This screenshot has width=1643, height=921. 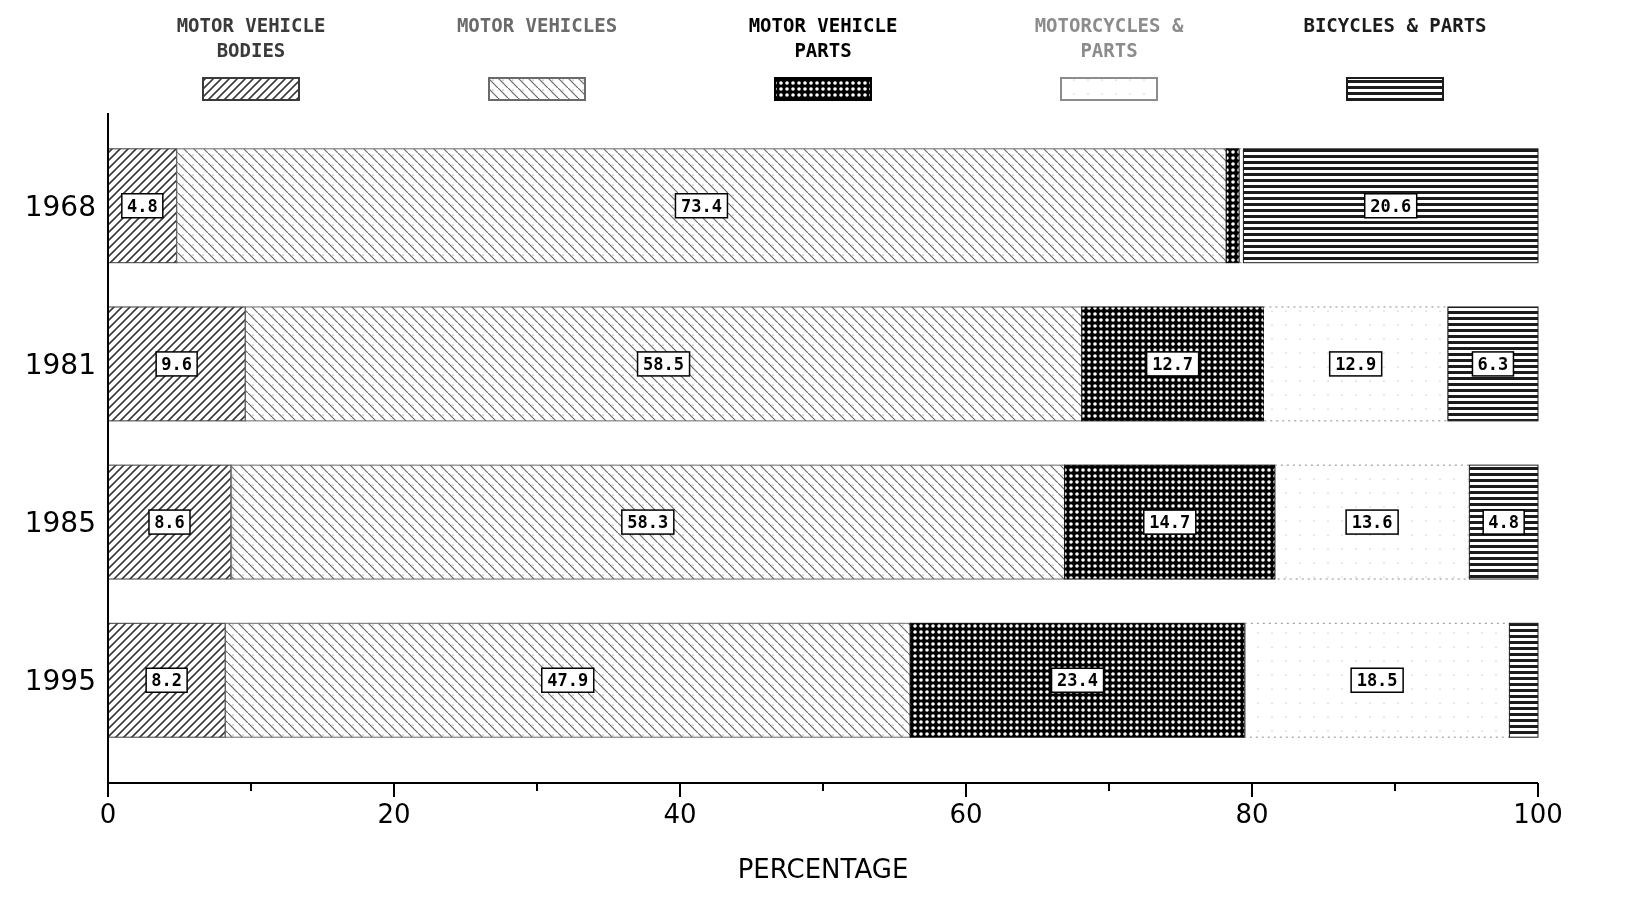 I want to click on data-label: 13.6, so click(x=1372, y=522).